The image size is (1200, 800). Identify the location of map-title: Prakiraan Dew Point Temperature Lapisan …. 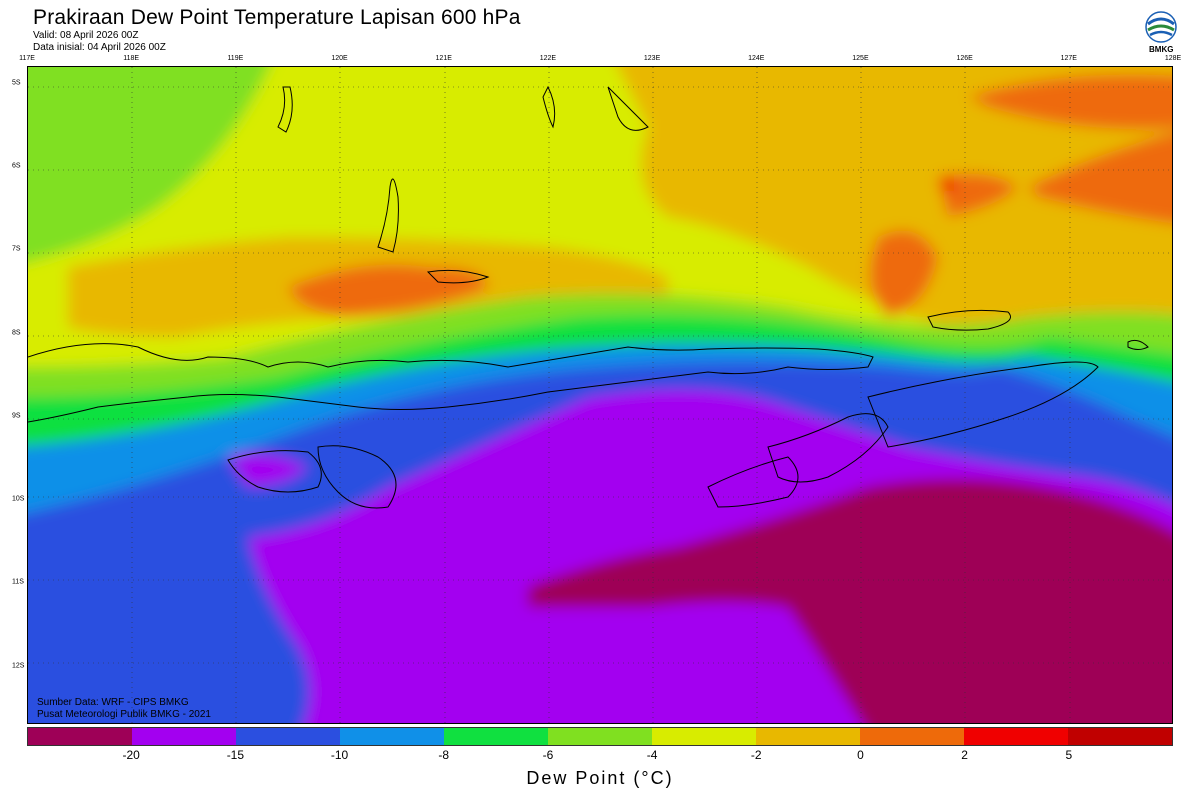
(277, 17).